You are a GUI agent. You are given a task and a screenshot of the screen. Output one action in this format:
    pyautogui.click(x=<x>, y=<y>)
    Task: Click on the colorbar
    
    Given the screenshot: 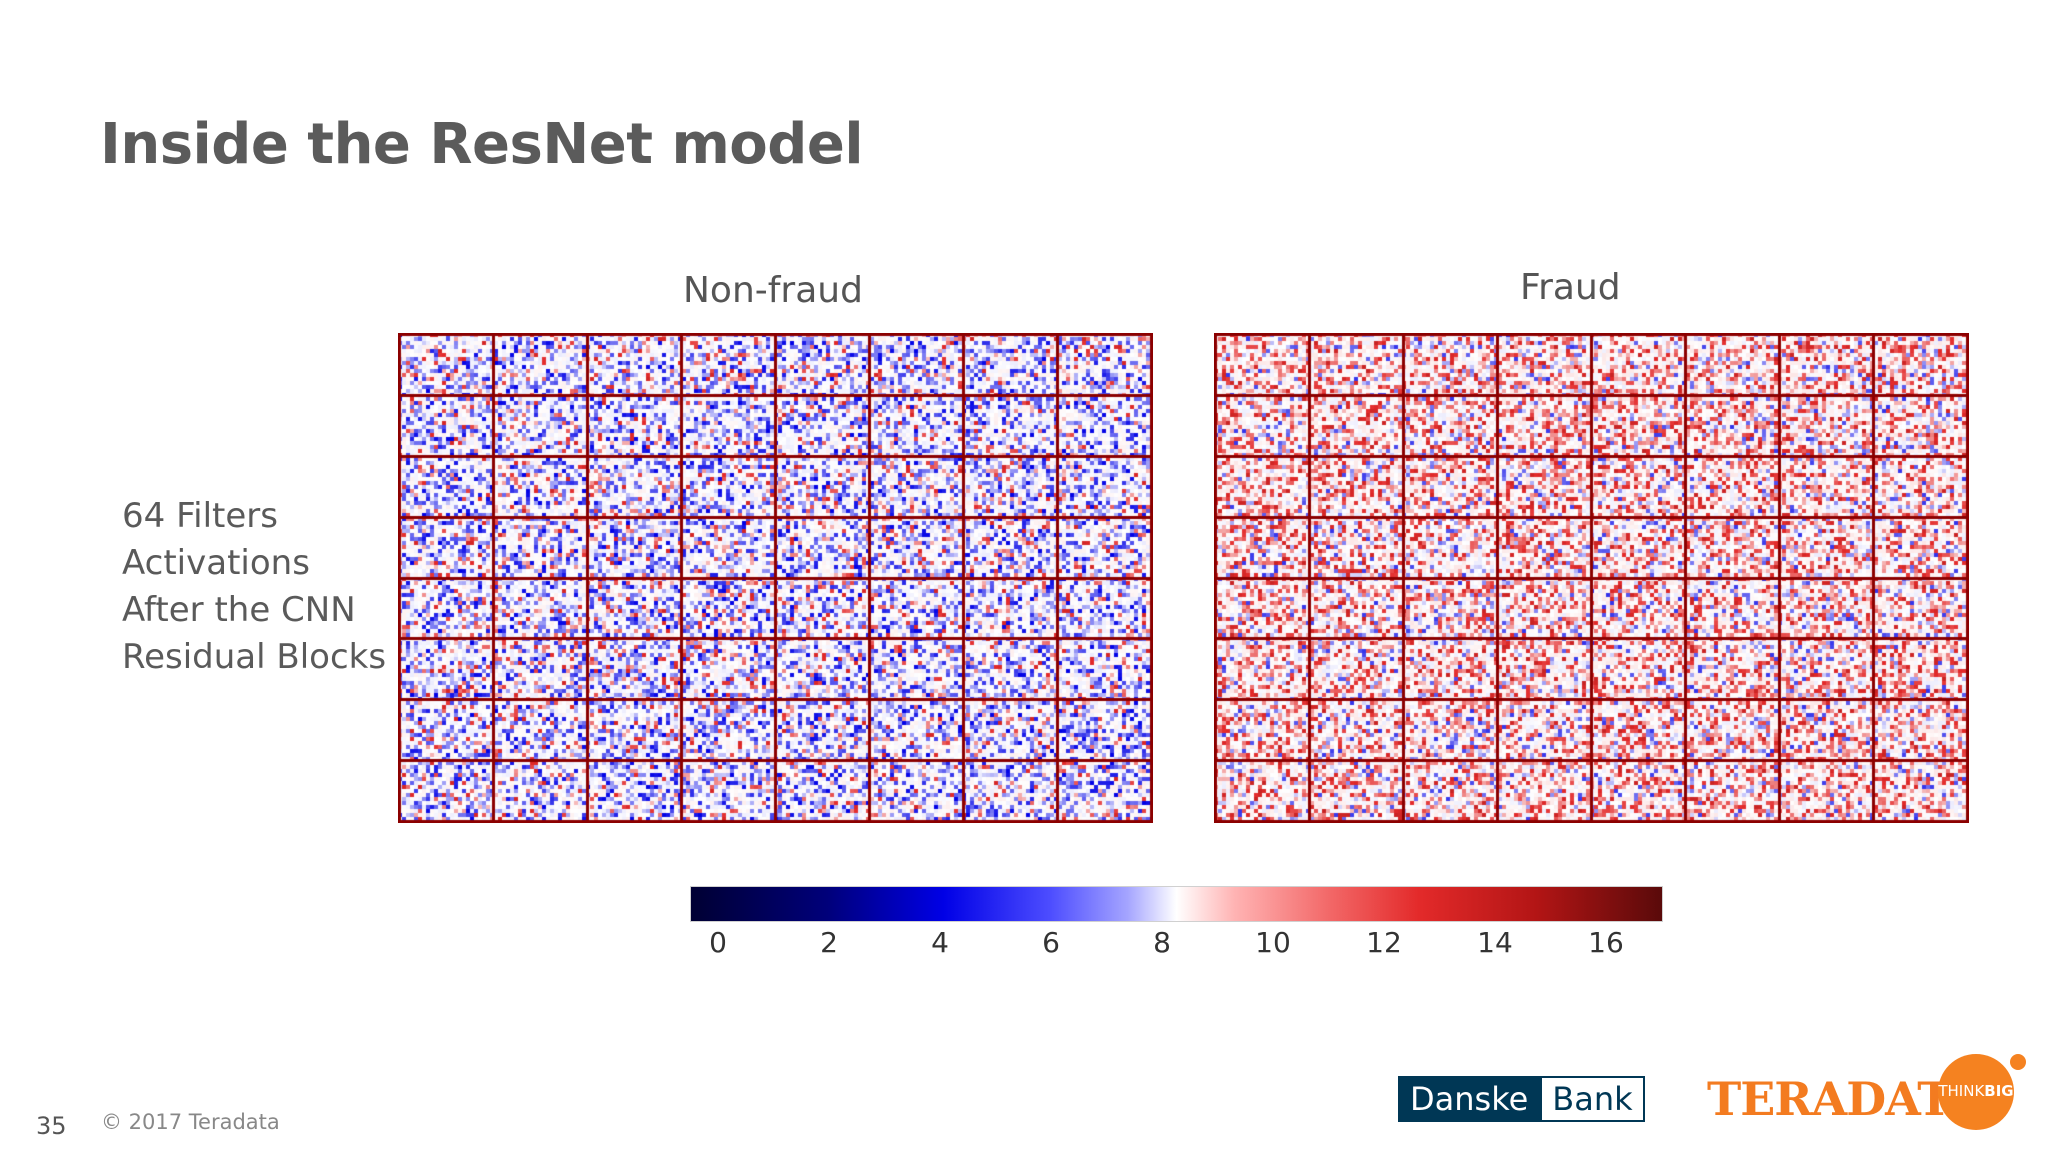 What is the action you would take?
    pyautogui.click(x=1176, y=904)
    